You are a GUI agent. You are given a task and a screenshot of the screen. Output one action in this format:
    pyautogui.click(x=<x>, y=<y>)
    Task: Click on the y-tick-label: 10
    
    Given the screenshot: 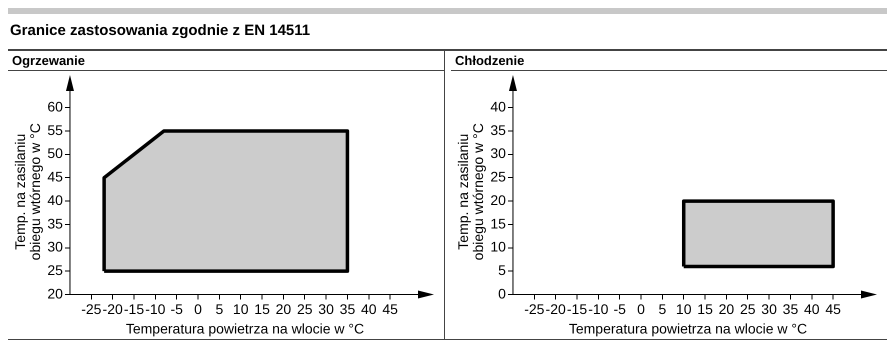 What is the action you would take?
    pyautogui.click(x=498, y=246)
    